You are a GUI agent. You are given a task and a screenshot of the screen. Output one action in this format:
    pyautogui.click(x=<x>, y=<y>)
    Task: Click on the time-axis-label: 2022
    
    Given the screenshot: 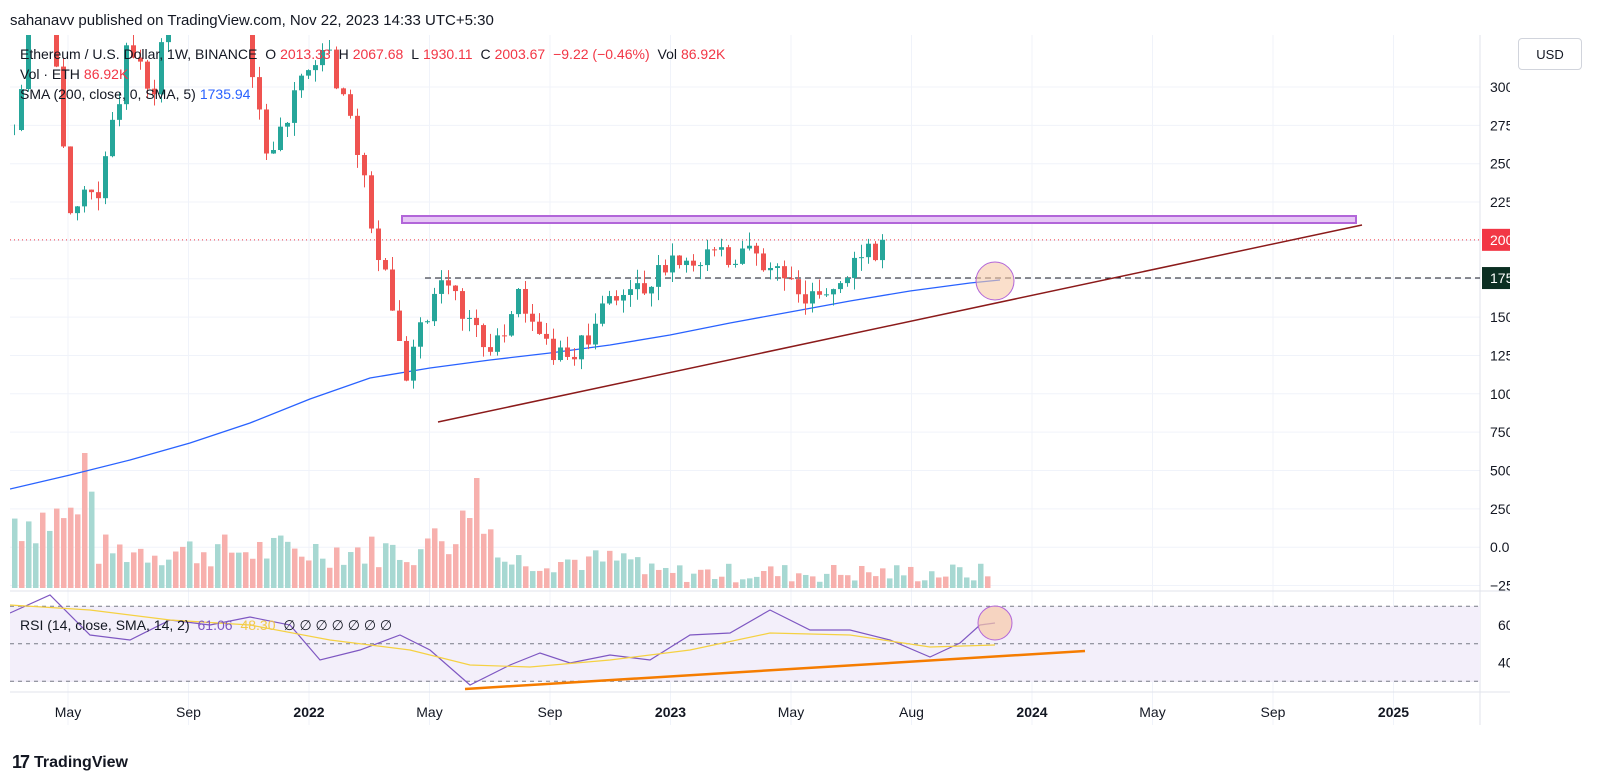 What is the action you would take?
    pyautogui.click(x=308, y=712)
    